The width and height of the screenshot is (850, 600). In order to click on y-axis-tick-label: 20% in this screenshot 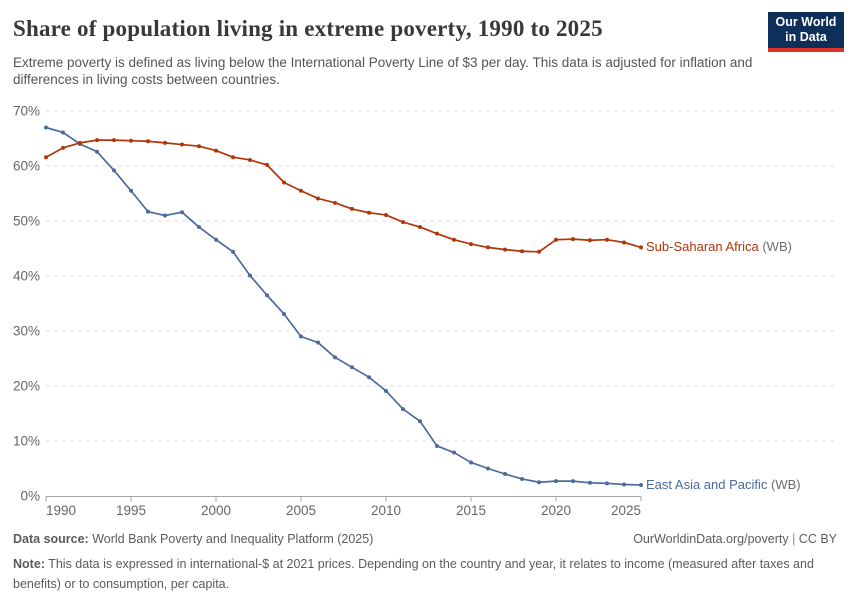, I will do `click(26, 386)`.